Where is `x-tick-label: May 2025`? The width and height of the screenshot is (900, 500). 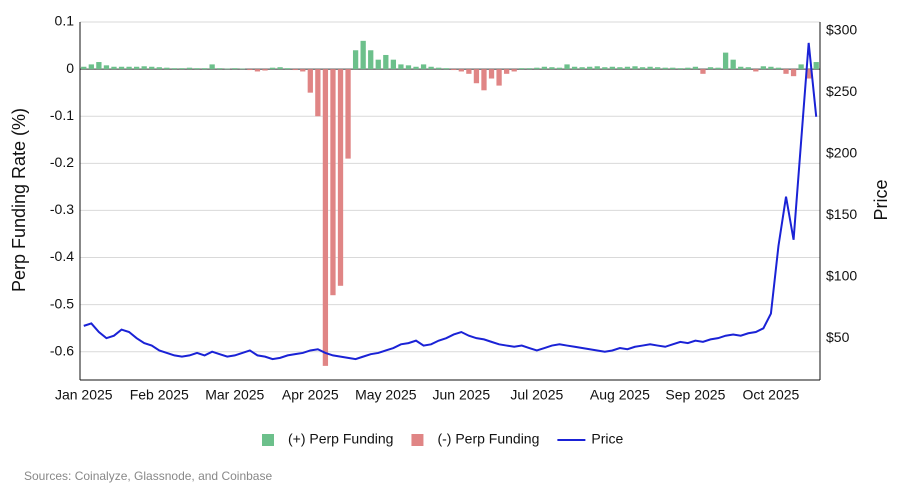
x-tick-label: May 2025 is located at coordinates (386, 395).